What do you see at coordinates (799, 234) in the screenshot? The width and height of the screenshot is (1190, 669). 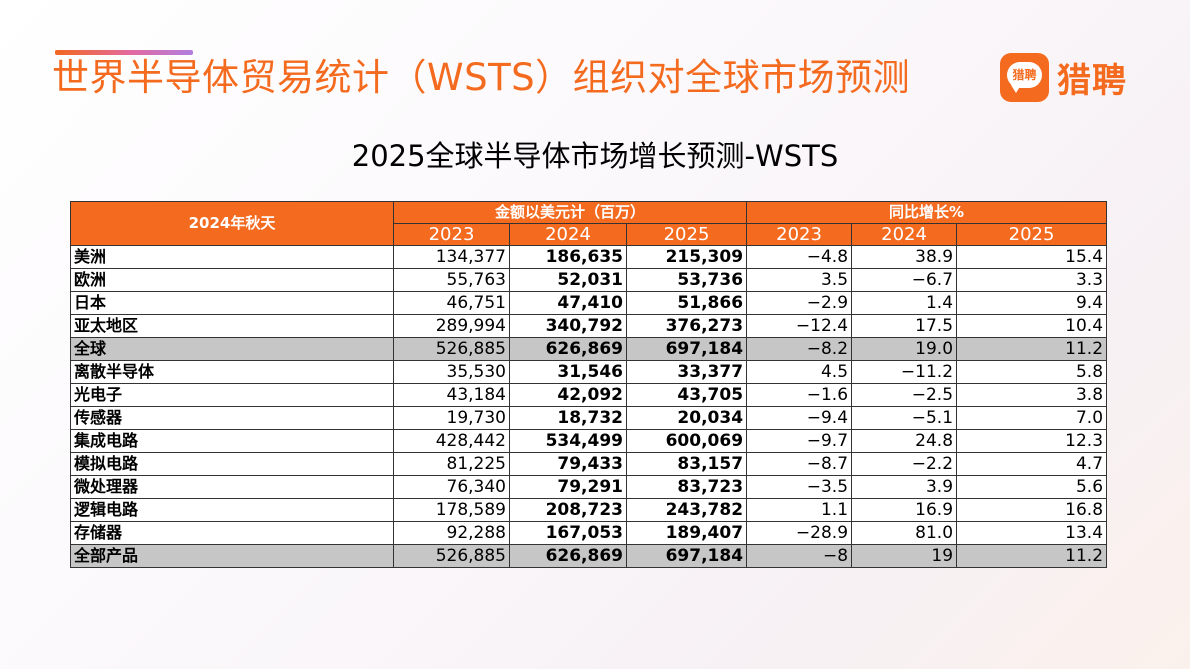 I see `year-header: 2023` at bounding box center [799, 234].